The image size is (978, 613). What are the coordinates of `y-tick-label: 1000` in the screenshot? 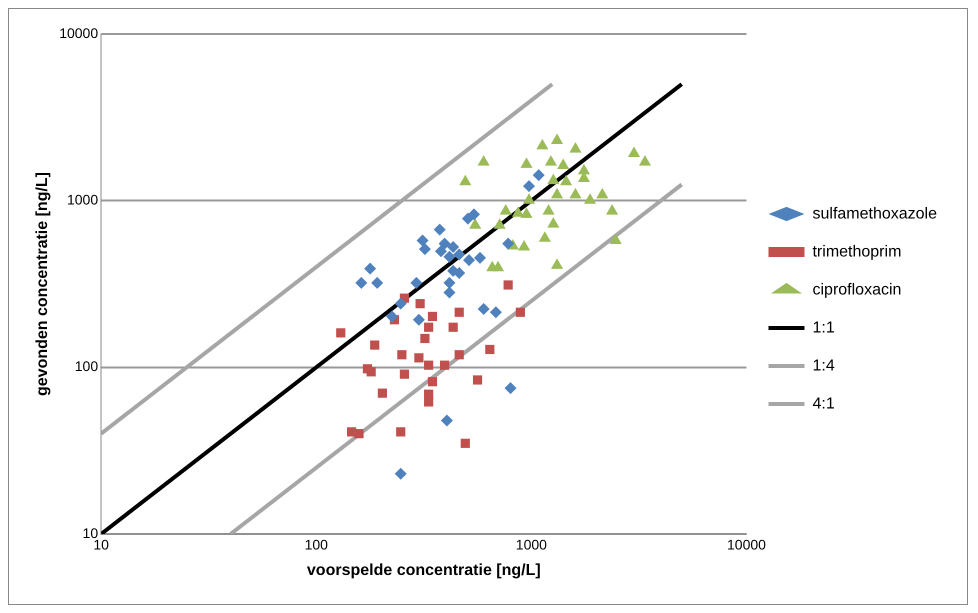 It's located at (82, 200).